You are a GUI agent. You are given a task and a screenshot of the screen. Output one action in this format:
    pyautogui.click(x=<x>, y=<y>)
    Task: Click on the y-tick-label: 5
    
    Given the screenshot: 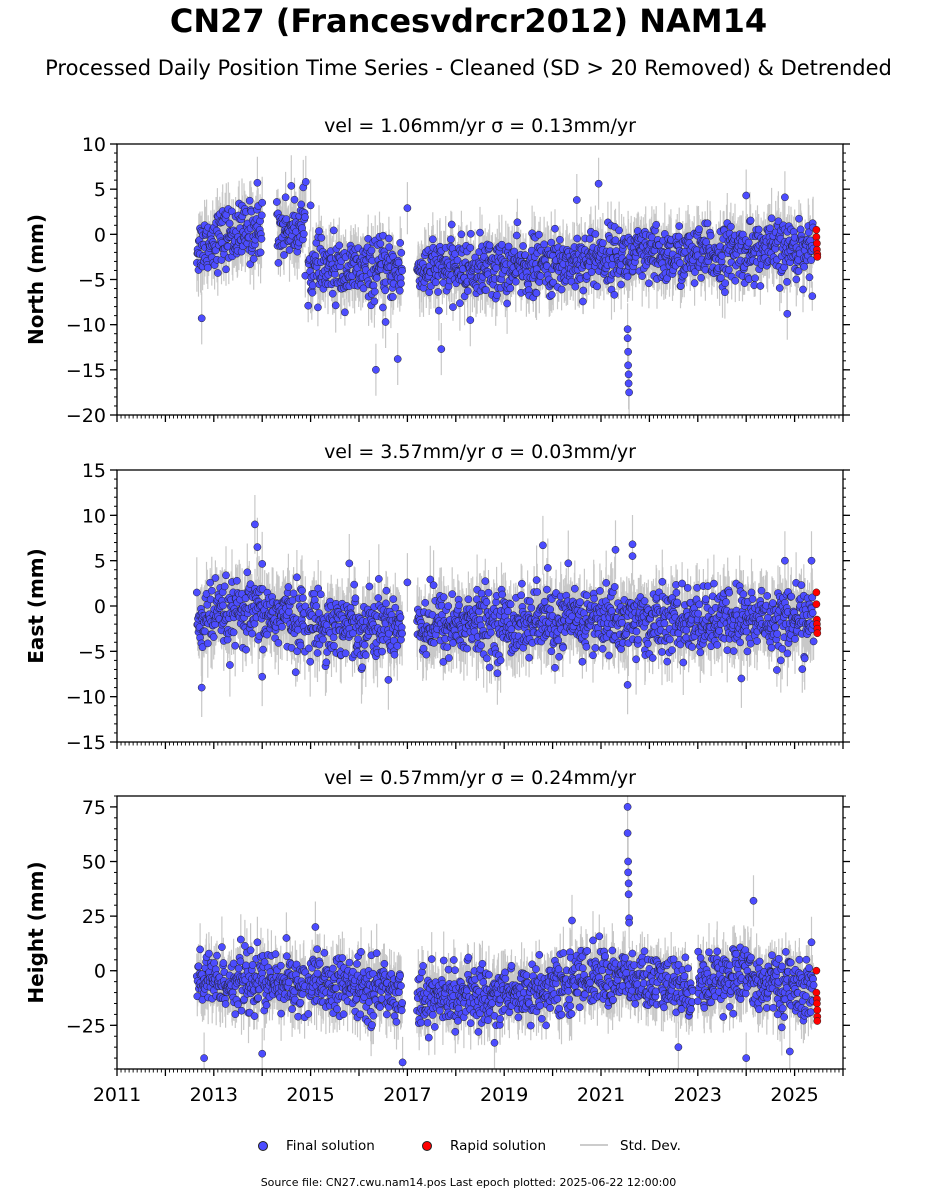 What is the action you would take?
    pyautogui.click(x=100, y=190)
    